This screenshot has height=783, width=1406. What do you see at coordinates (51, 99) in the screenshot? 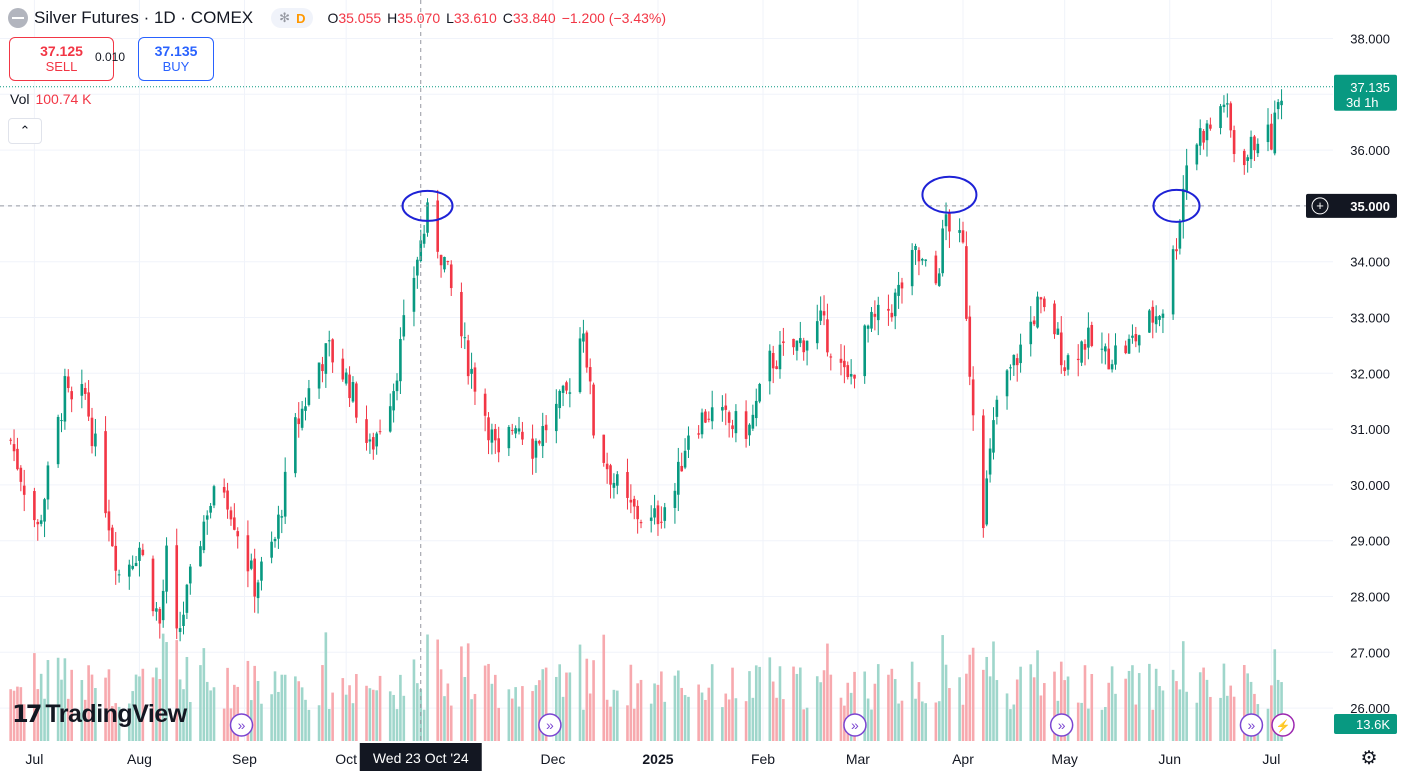
I see `volume-legend: Vol 100.74 K` at bounding box center [51, 99].